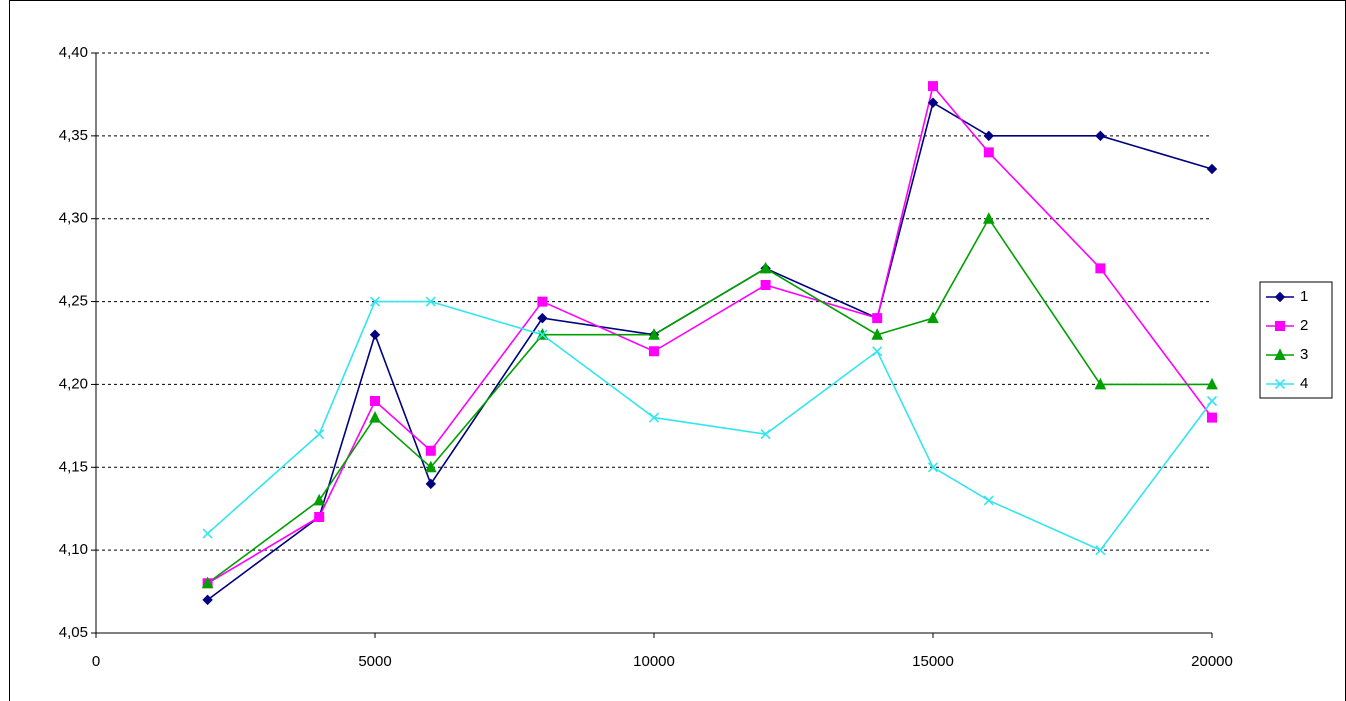 The height and width of the screenshot is (701, 1346). What do you see at coordinates (374, 661) in the screenshot?
I see `x-tick-label: 5000` at bounding box center [374, 661].